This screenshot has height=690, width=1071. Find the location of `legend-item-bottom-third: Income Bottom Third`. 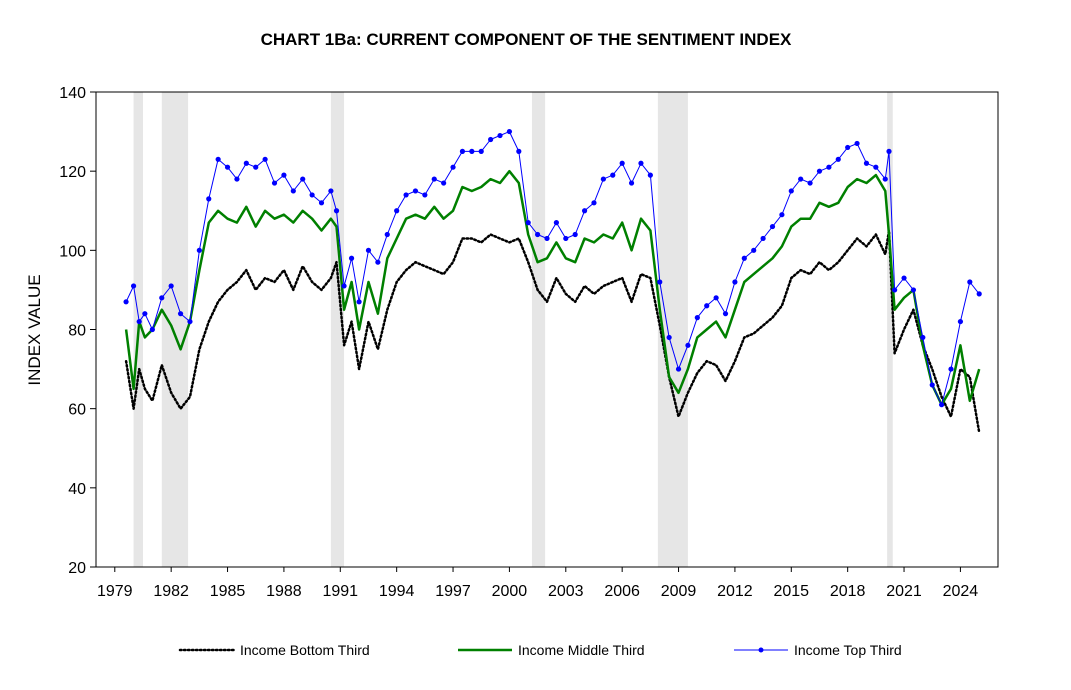

legend-item-bottom-third: Income Bottom Third is located at coordinates (274, 650).